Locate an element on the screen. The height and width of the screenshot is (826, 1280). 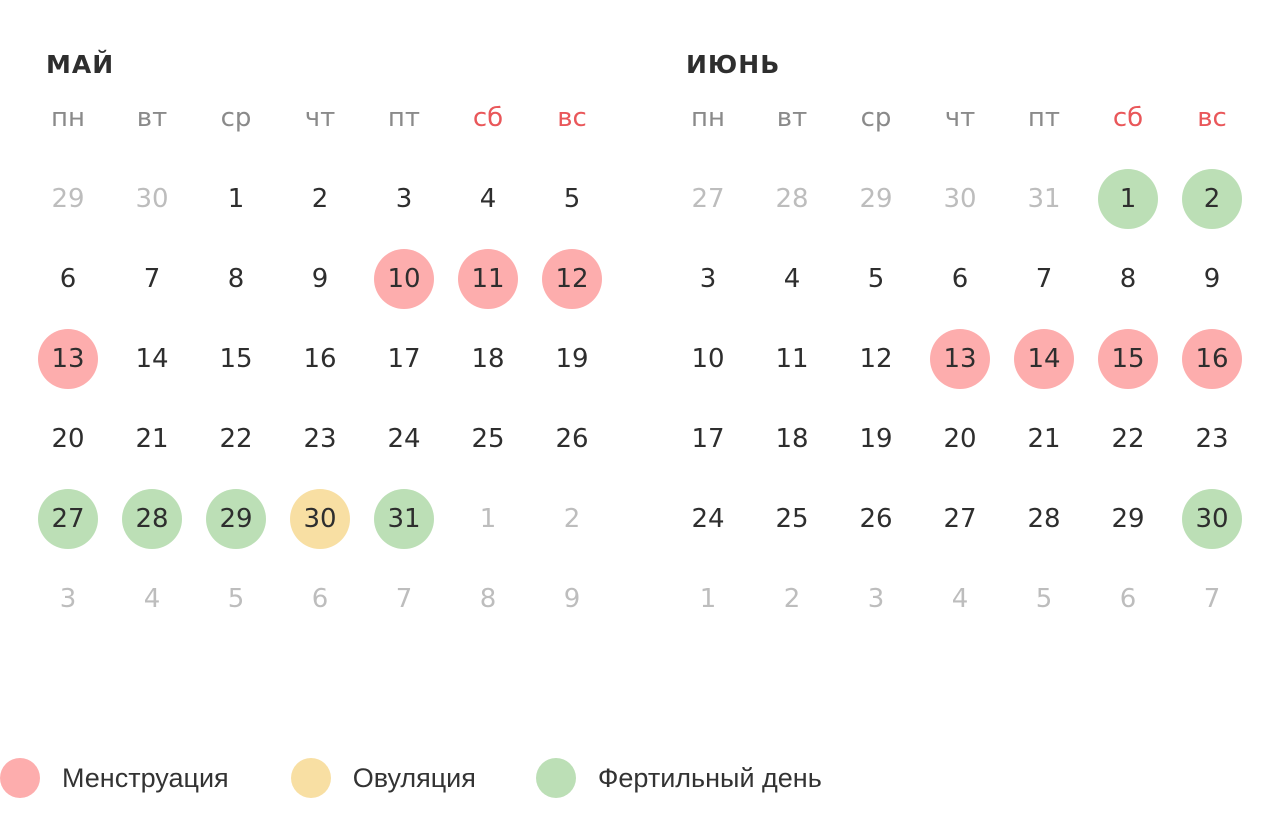
day-cell: 16 is located at coordinates (320, 369).